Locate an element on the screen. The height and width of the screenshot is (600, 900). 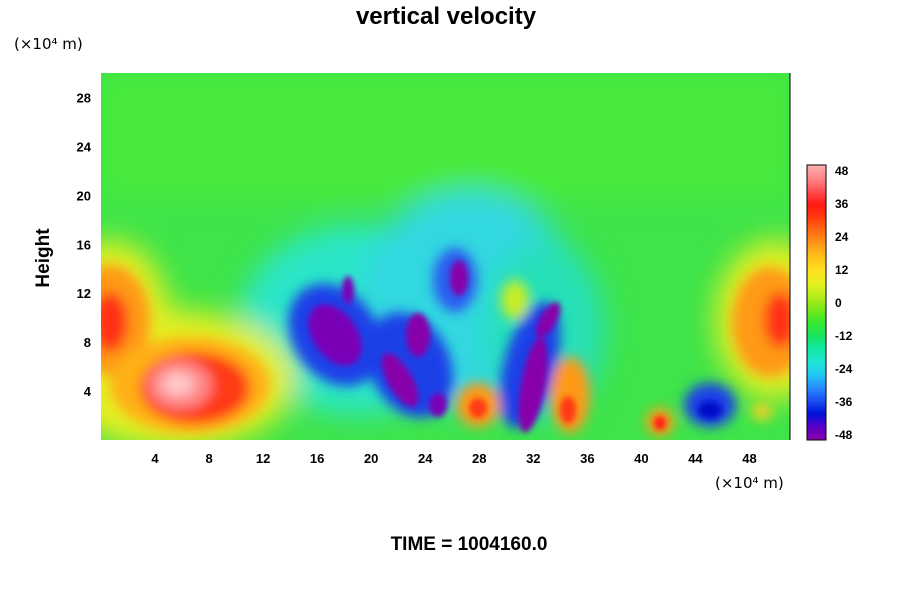
deep-blue-right is located at coordinates (710, 410).